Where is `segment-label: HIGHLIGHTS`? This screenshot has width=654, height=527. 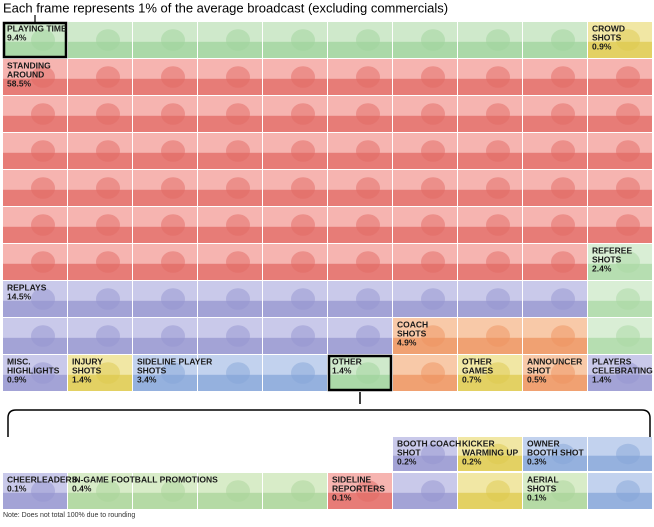
segment-label: HIGHLIGHTS is located at coordinates (33, 370).